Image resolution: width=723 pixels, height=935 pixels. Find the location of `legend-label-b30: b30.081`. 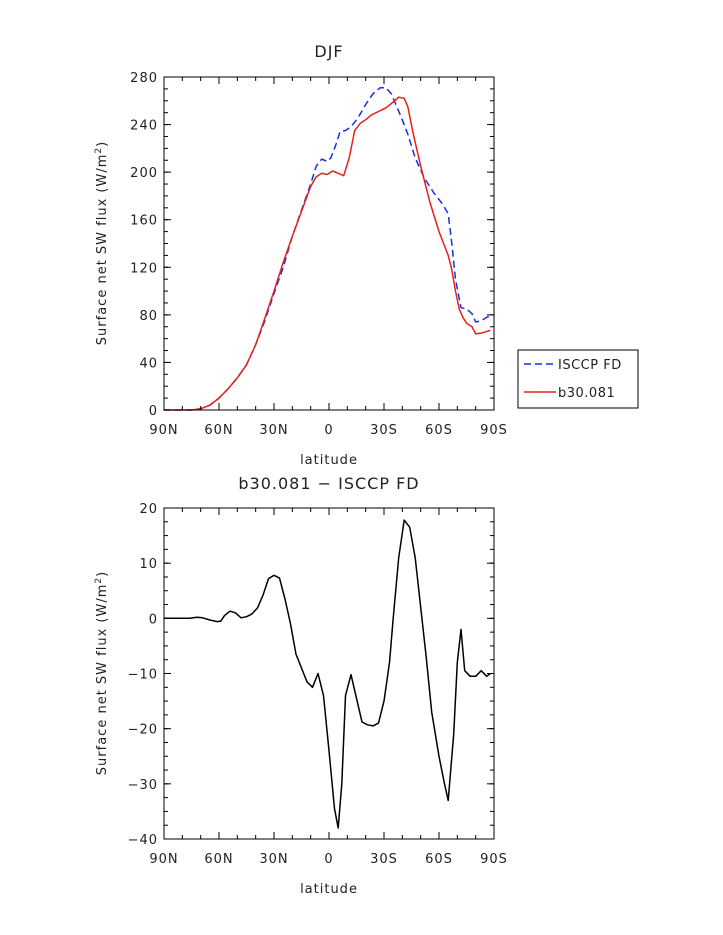

legend-label-b30: b30.081 is located at coordinates (586, 393).